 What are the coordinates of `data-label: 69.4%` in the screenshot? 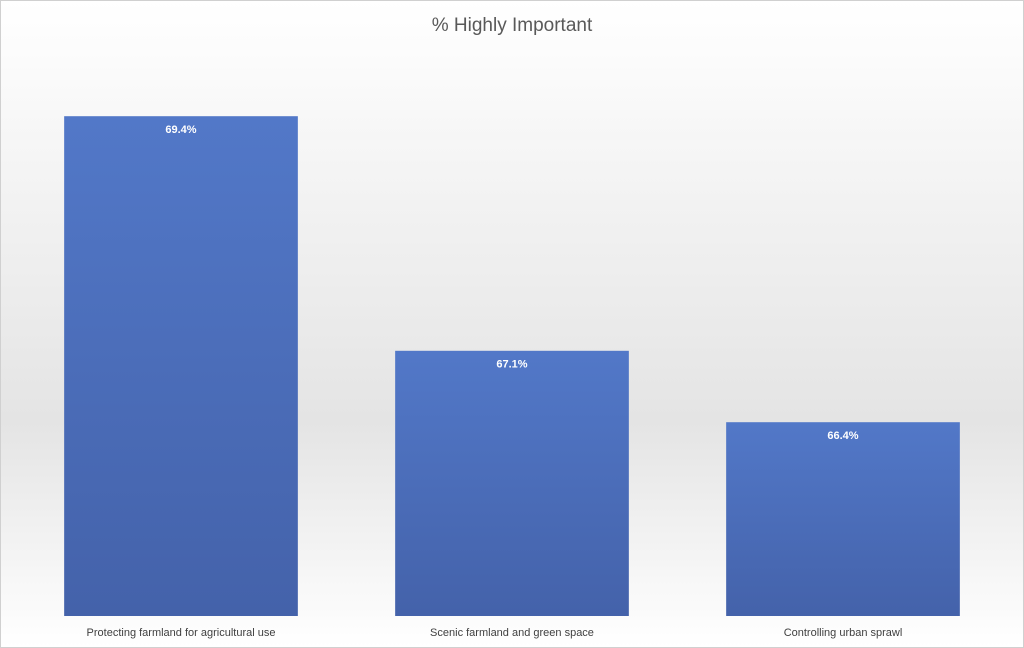 It's located at (180, 130).